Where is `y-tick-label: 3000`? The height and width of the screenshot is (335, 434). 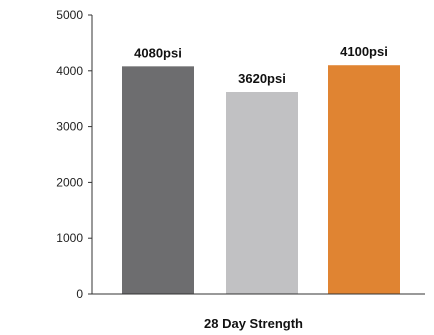
y-tick-label: 3000 is located at coordinates (69, 127).